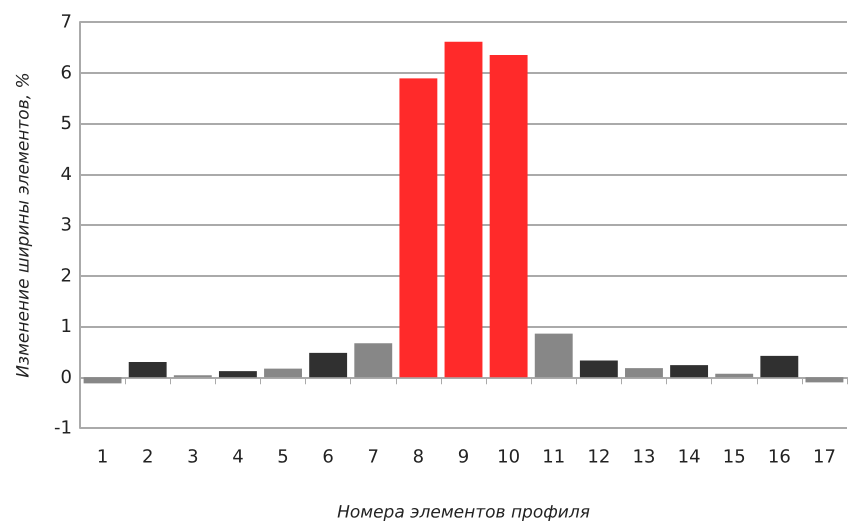 This screenshot has height=526, width=849. What do you see at coordinates (24, 225) in the screenshot?
I see `y-axis-title: Изменение ширины элементов, %` at bounding box center [24, 225].